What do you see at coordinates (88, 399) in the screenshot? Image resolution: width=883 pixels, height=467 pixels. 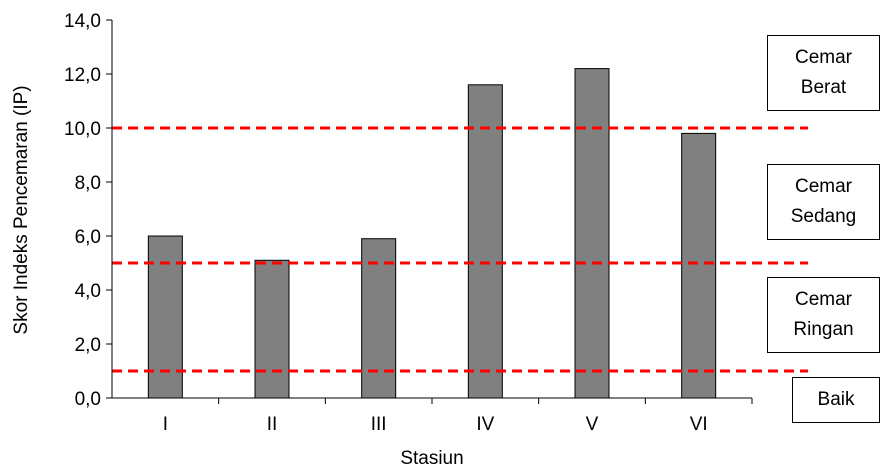 I see `y-tick-label: 0,0` at bounding box center [88, 399].